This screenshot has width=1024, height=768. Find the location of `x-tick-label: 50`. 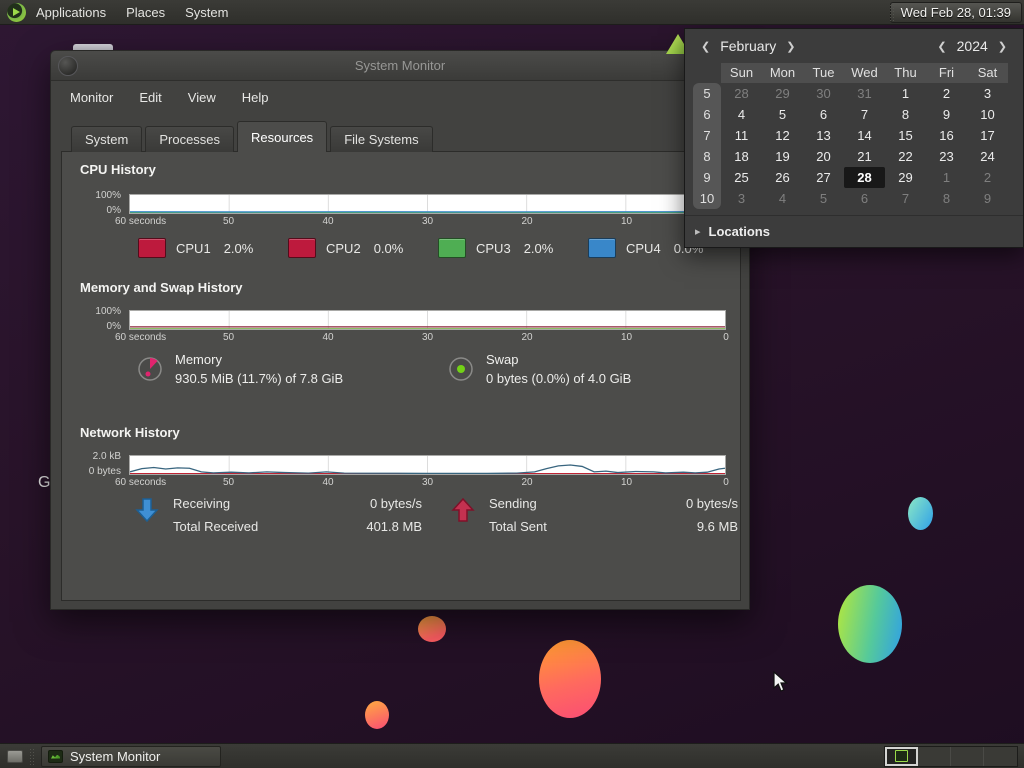

x-tick-label: 50 is located at coordinates (228, 482).